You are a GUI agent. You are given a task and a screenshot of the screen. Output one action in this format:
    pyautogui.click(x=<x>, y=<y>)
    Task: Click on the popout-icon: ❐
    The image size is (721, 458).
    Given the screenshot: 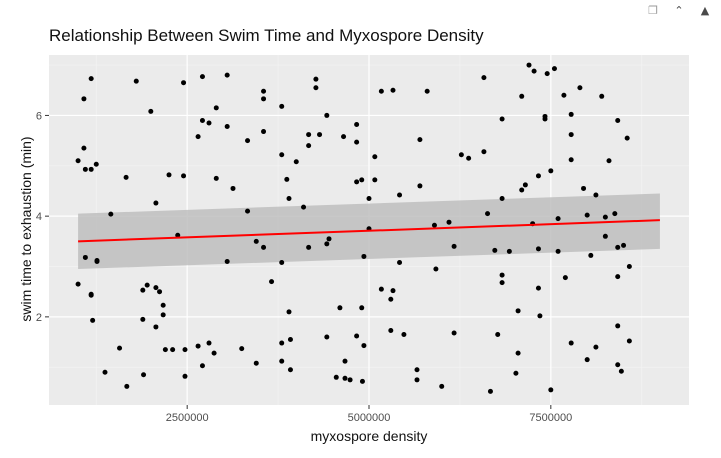 What is the action you would take?
    pyautogui.click(x=653, y=10)
    